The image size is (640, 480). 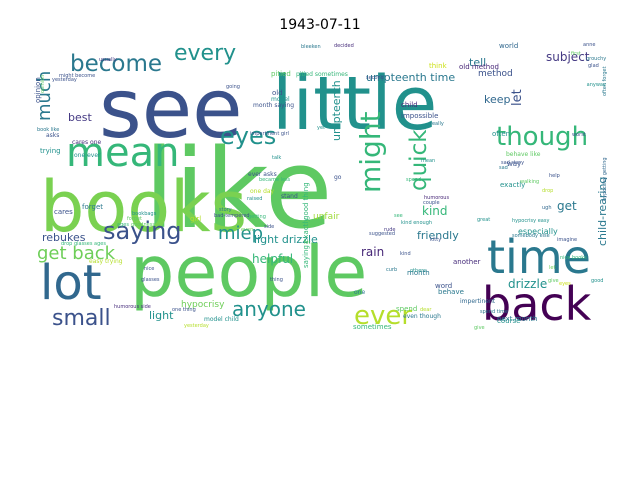 What do you see at coordinates (567, 206) in the screenshot?
I see `cloud-word: get` at bounding box center [567, 206].